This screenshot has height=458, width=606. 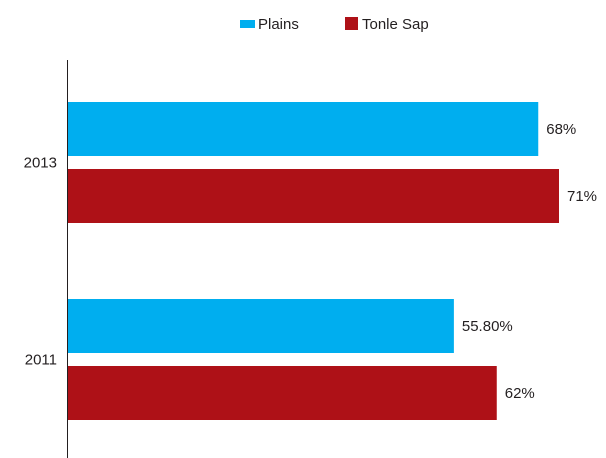 What do you see at coordinates (334, 24) in the screenshot?
I see `chart-legend: Plains Tonle Sap` at bounding box center [334, 24].